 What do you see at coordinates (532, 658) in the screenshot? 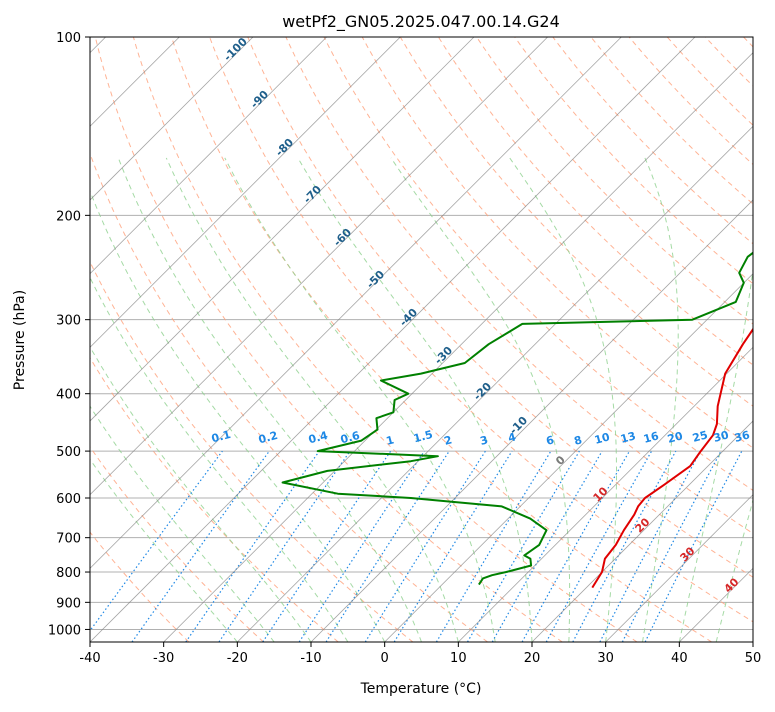
I see `x-tick-label: 20` at bounding box center [532, 658].